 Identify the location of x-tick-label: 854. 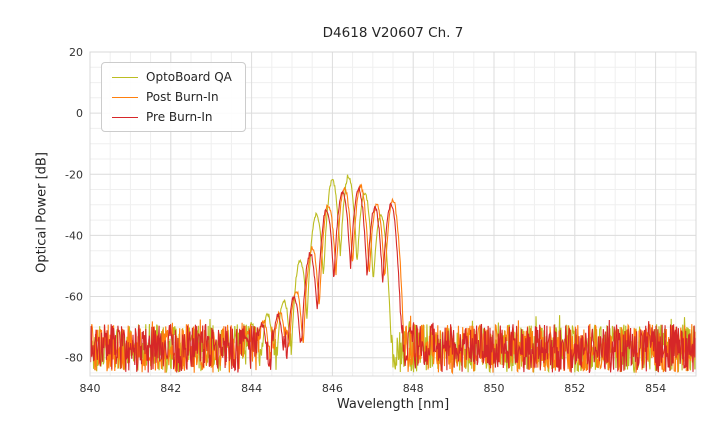
(655, 388).